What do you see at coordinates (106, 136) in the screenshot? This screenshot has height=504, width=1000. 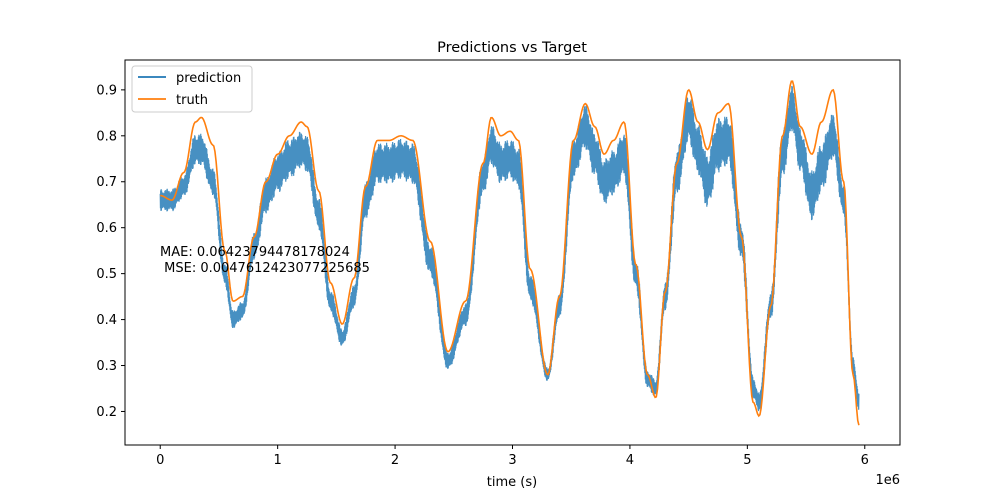 I see `y-tick-label: 0.8` at bounding box center [106, 136].